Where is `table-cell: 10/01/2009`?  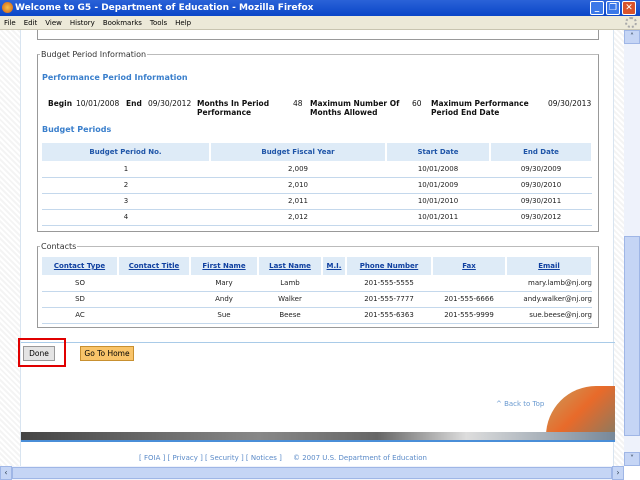
table-cell: 10/01/2009 is located at coordinates (438, 185).